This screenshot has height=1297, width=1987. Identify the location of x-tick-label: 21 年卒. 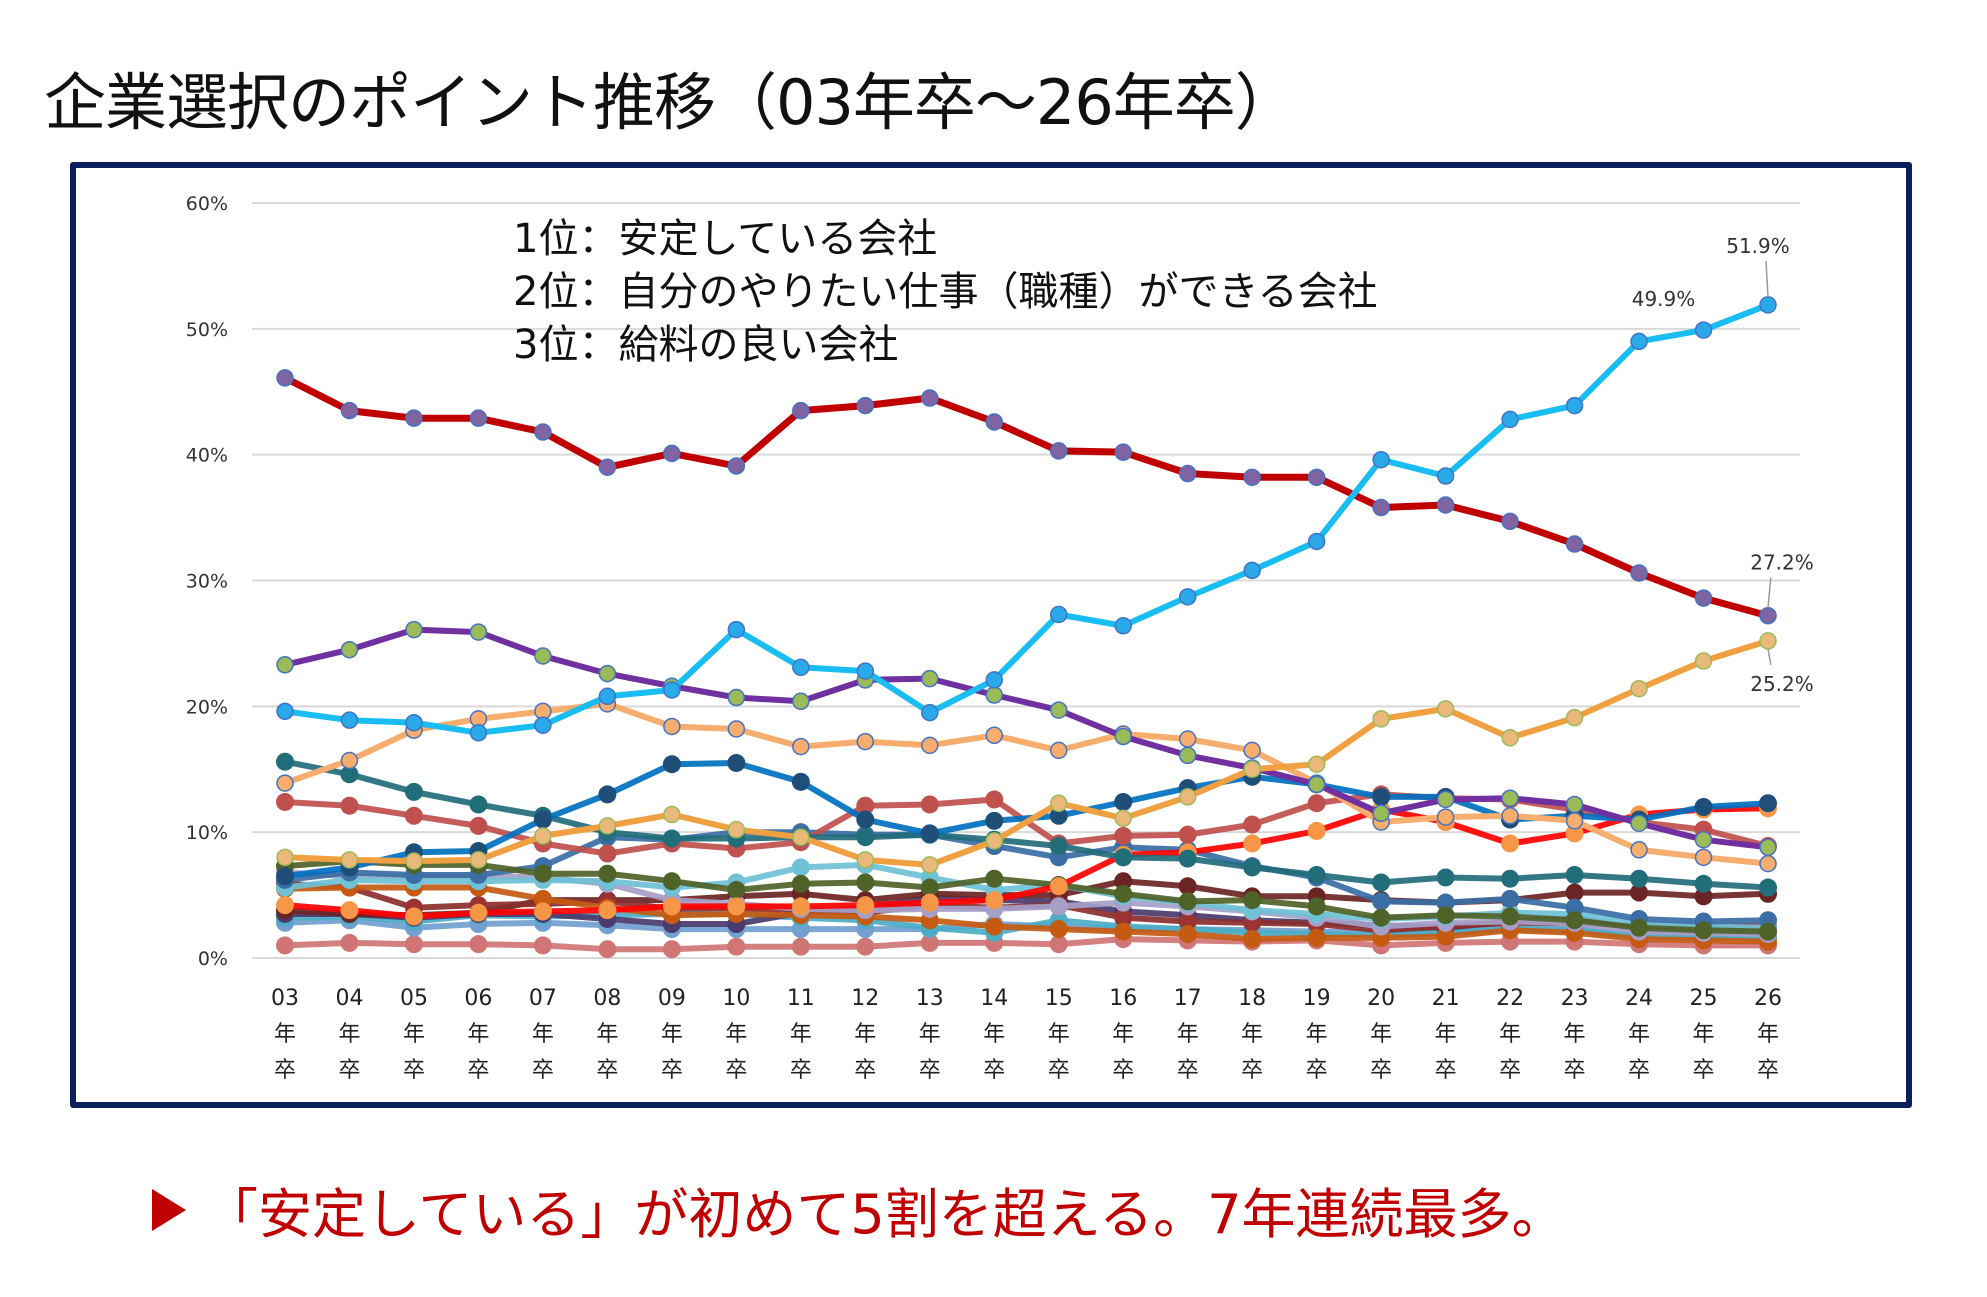
(1446, 1034).